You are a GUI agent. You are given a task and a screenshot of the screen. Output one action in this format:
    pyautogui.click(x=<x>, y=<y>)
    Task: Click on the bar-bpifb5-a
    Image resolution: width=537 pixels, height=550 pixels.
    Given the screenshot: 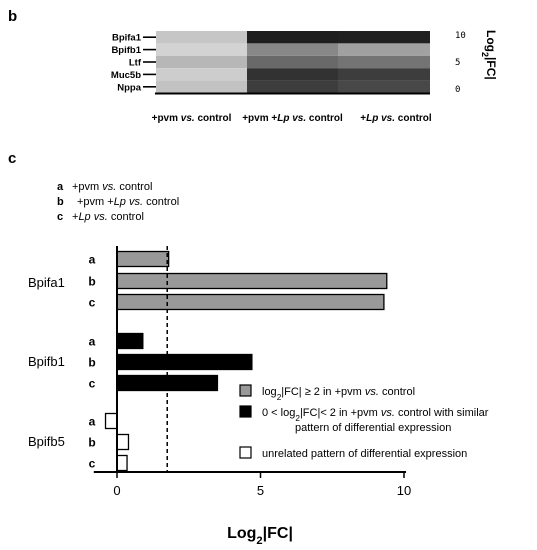 What is the action you would take?
    pyautogui.click(x=111, y=421)
    